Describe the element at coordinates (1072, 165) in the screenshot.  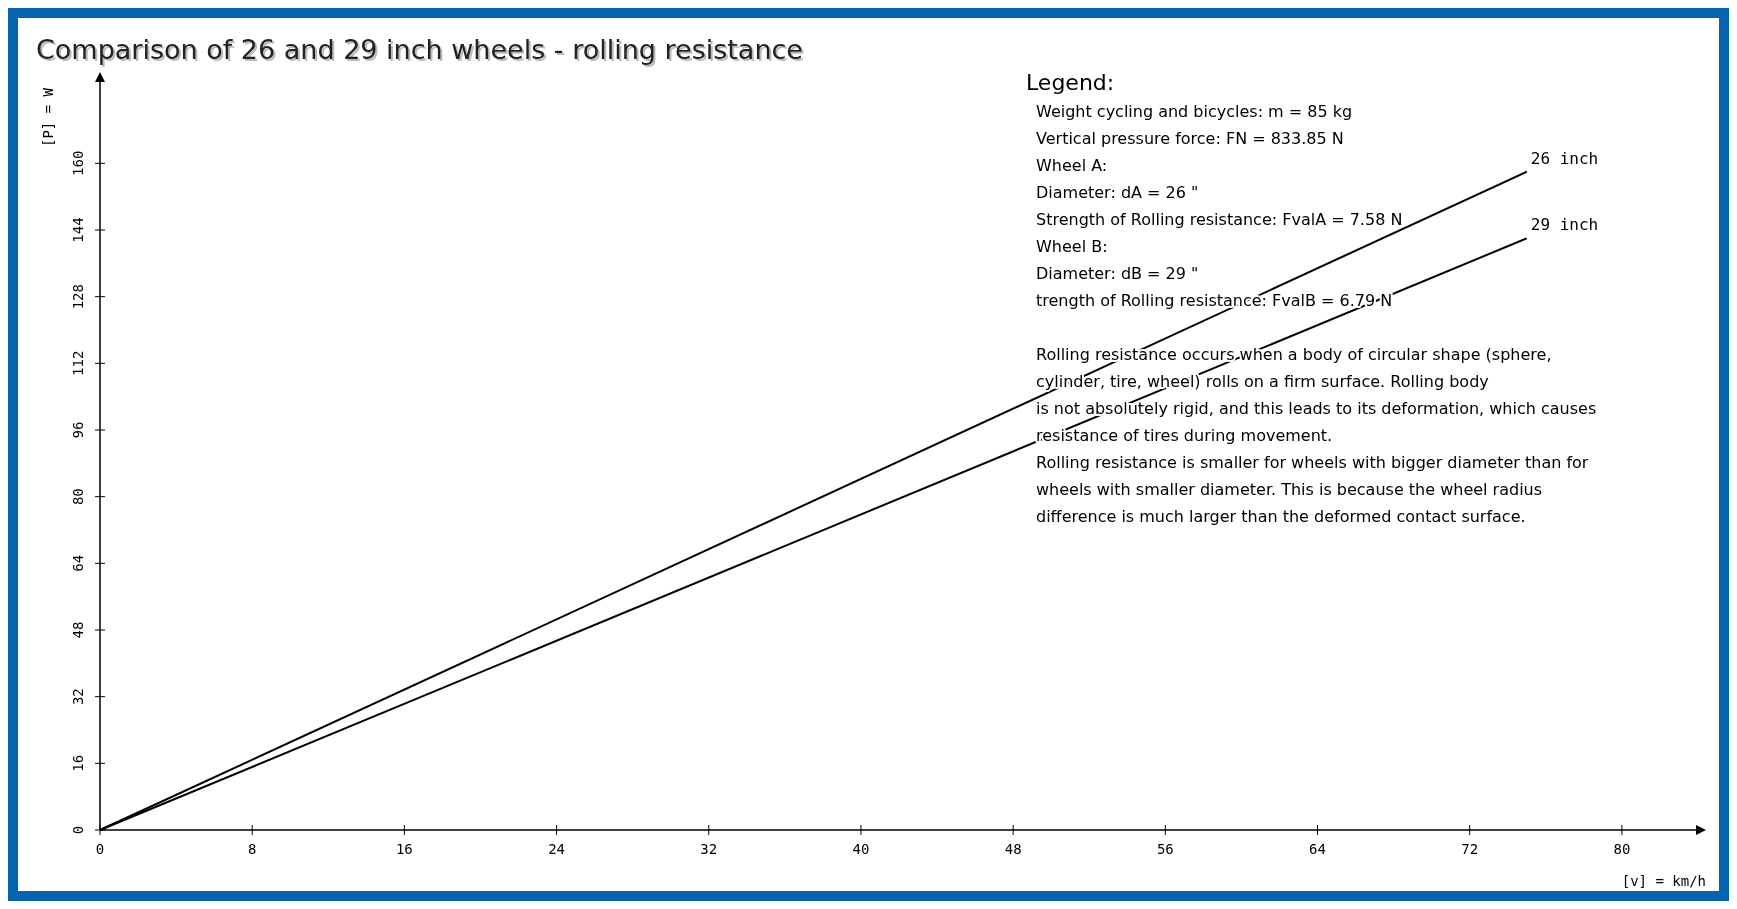
I see `annotation: Wheel A:` at that location.